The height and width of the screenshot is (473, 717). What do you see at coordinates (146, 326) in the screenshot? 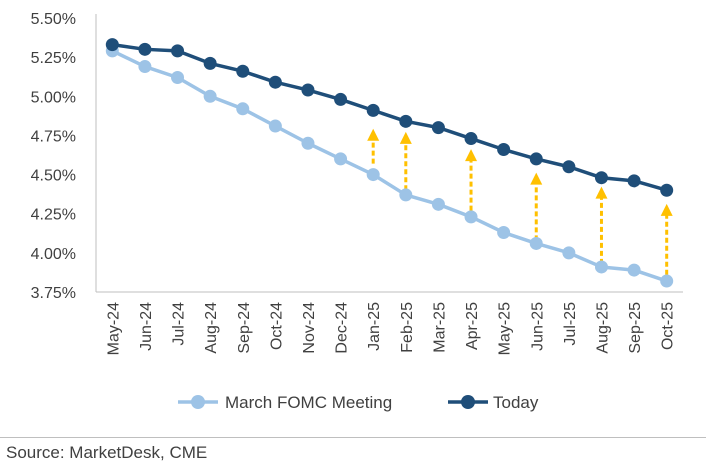
I see `x-tick-label: Jun-24` at bounding box center [146, 326].